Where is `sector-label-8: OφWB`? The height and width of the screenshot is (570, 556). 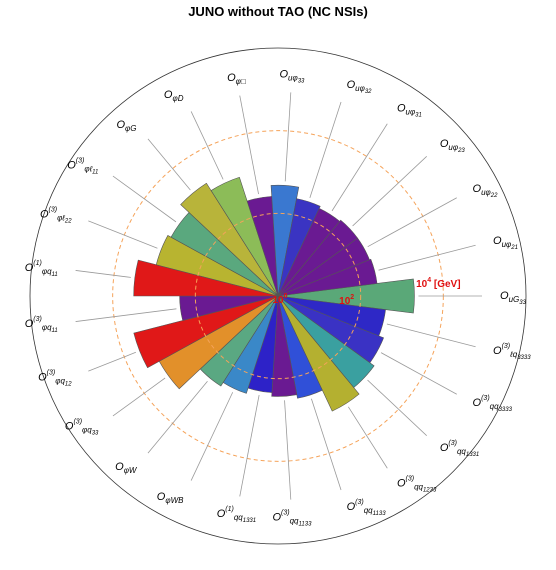 sector-label-8: OφWB is located at coordinates (170, 498).